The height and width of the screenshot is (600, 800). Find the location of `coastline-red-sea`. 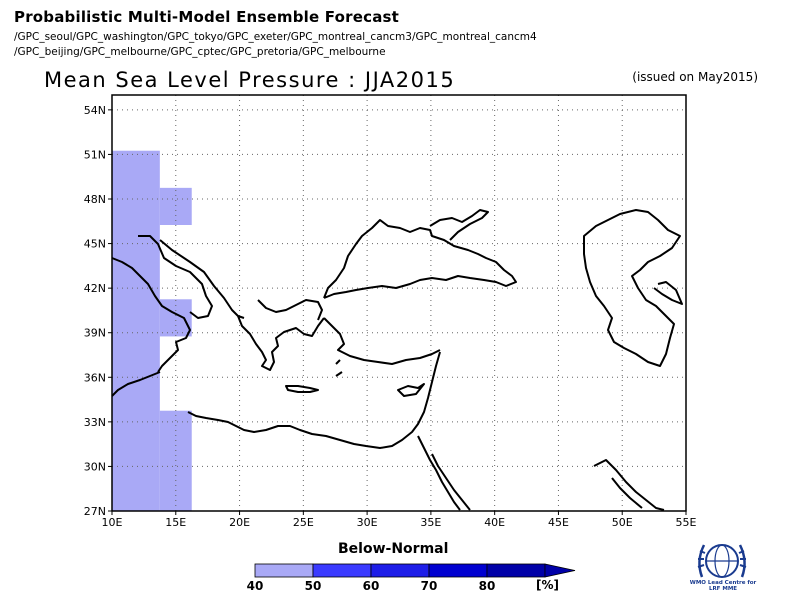

coastline-red-sea is located at coordinates (444, 473).